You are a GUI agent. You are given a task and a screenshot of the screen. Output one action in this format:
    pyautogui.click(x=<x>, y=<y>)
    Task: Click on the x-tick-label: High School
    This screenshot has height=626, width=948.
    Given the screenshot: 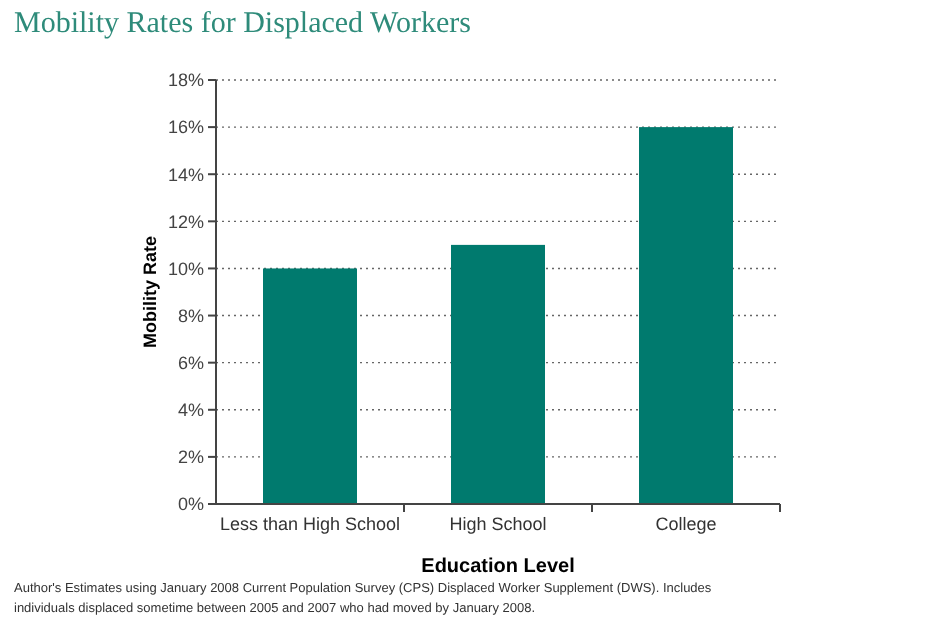 What is the action you would take?
    pyautogui.click(x=498, y=524)
    